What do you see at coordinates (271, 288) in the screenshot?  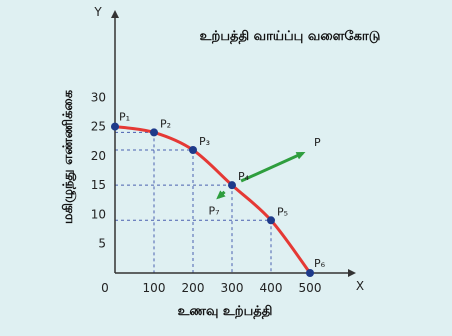 I see `x-tick-label: 400` at bounding box center [271, 288].